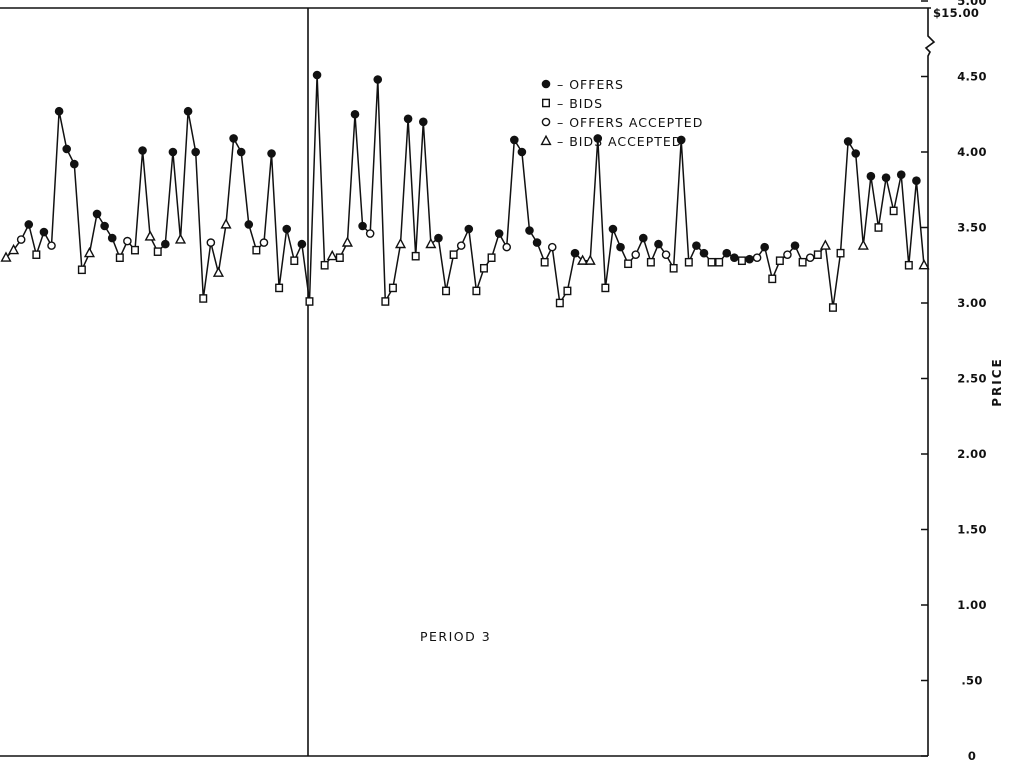  I want to click on y-tick-label: 5.00, so click(972, 4).